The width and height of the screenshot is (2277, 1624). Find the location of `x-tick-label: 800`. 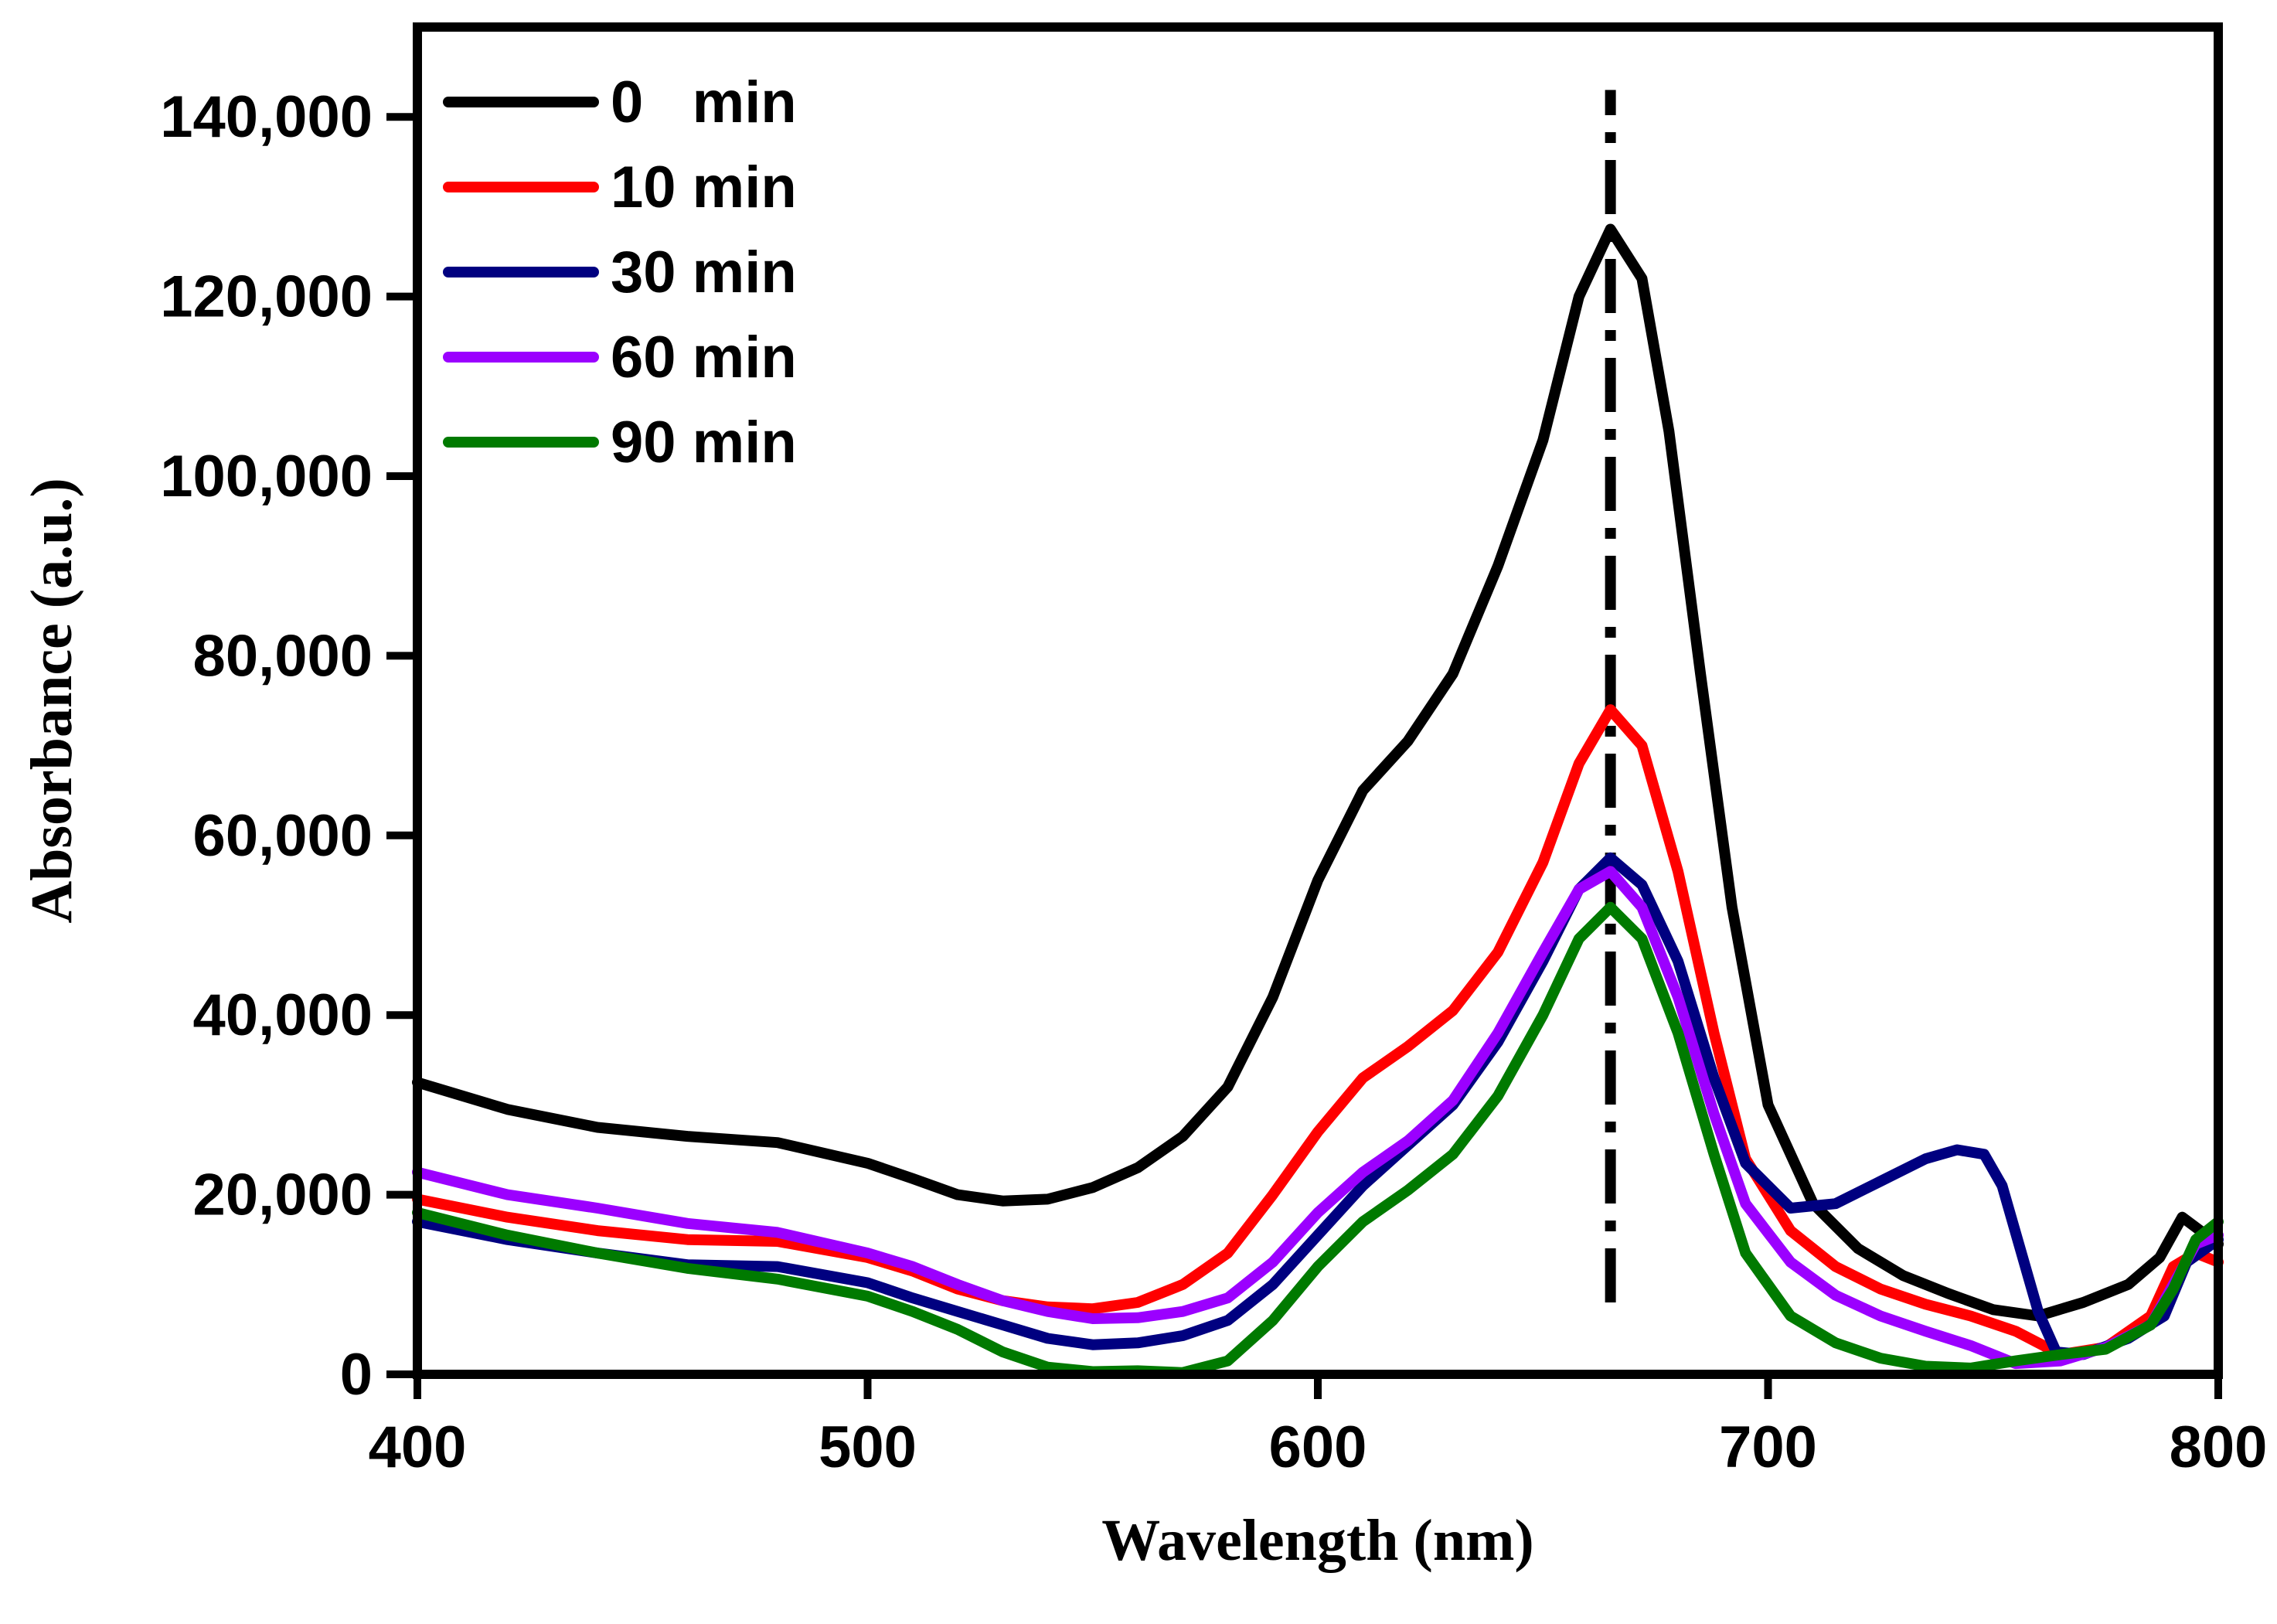

x-tick-label: 800 is located at coordinates (2219, 1447).